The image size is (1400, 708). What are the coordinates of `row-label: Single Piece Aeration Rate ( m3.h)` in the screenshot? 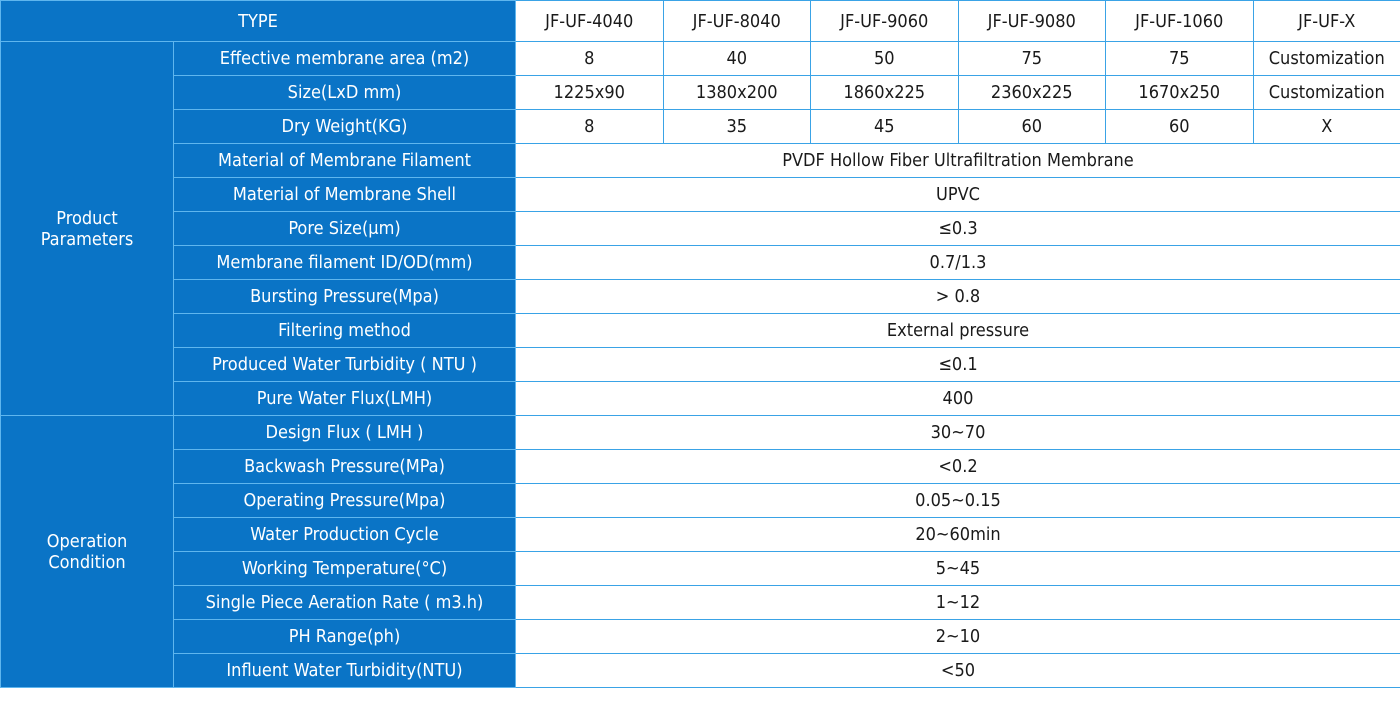 It's located at (344, 602).